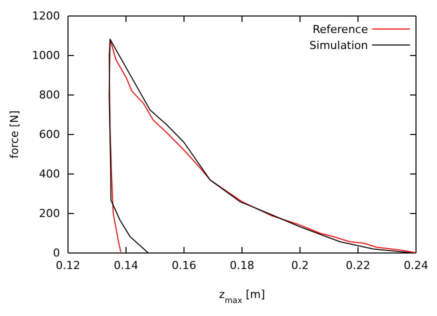 Image resolution: width=437 pixels, height=316 pixels. I want to click on y-axis-title: force [N], so click(14, 134).